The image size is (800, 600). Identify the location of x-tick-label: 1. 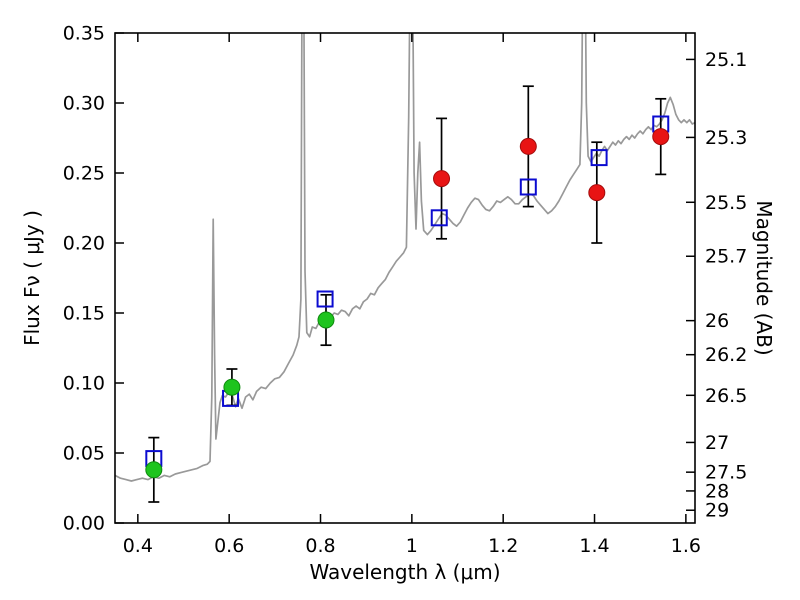
(412, 546).